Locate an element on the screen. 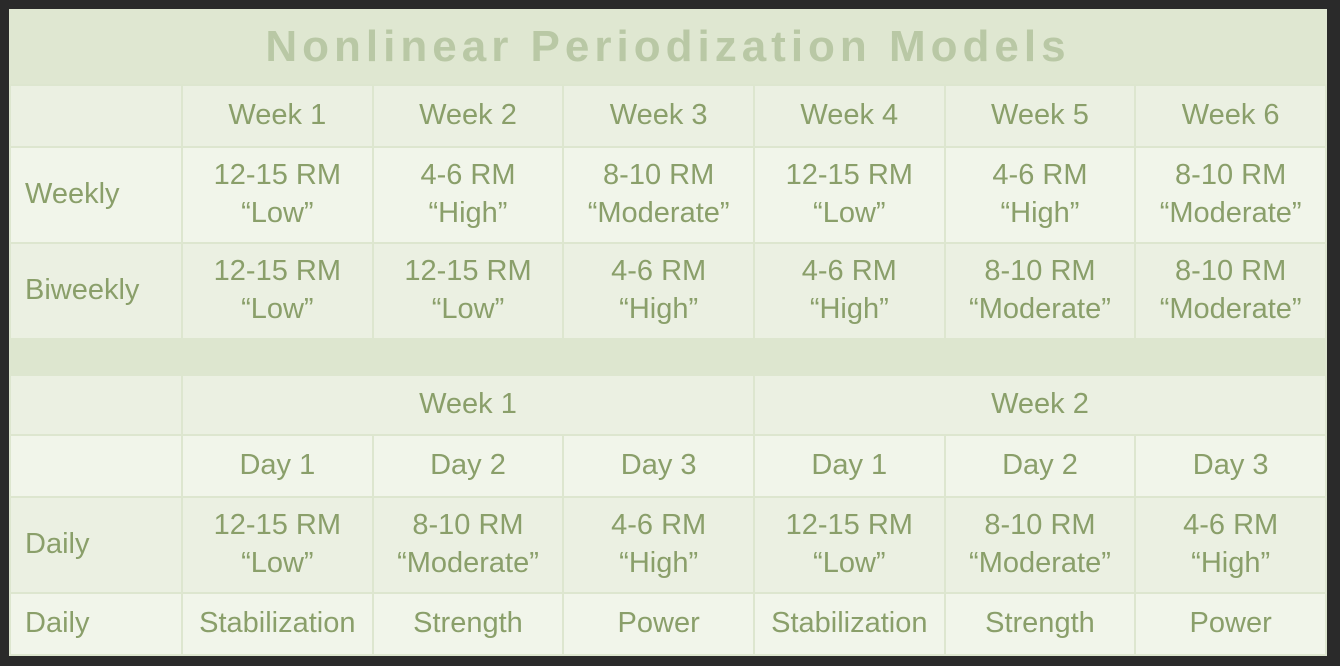 Image resolution: width=1340 pixels, height=666 pixels. week-header: Week 6 is located at coordinates (1230, 116).